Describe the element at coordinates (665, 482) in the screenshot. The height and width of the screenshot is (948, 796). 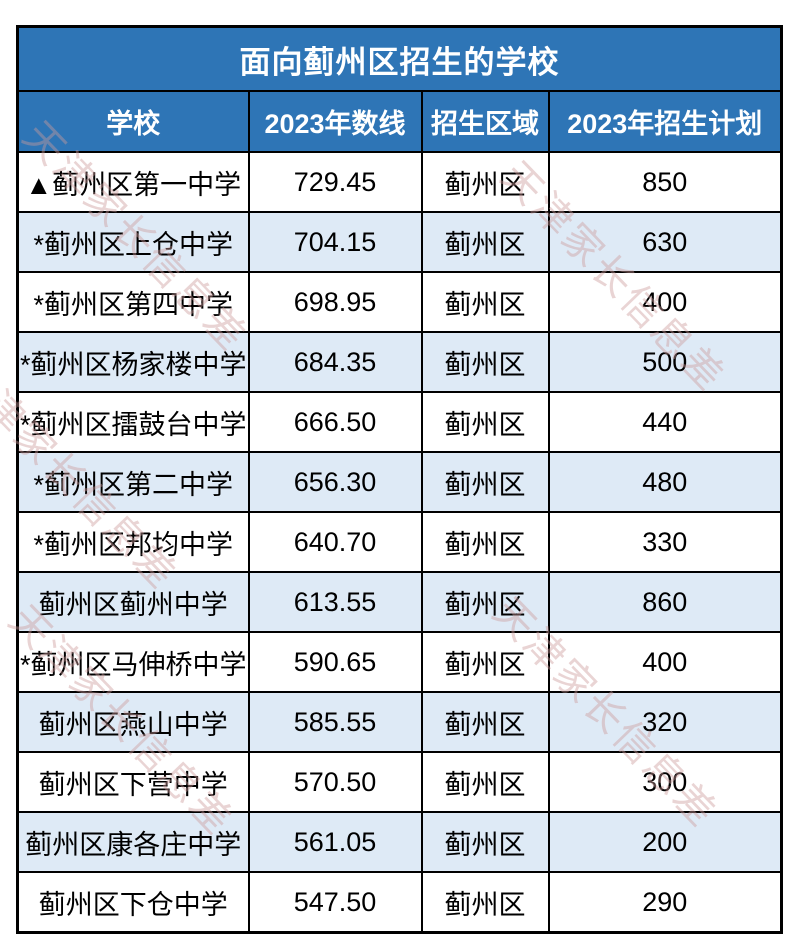
I see `cell-plan: 480` at that location.